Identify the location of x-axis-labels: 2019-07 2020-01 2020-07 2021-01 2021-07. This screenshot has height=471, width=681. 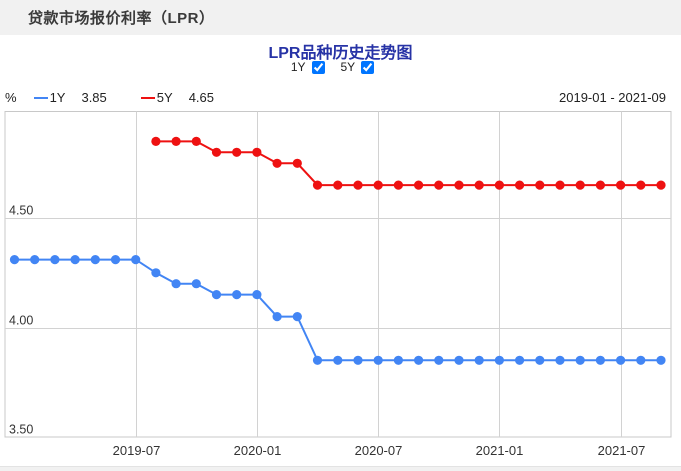
(379, 450).